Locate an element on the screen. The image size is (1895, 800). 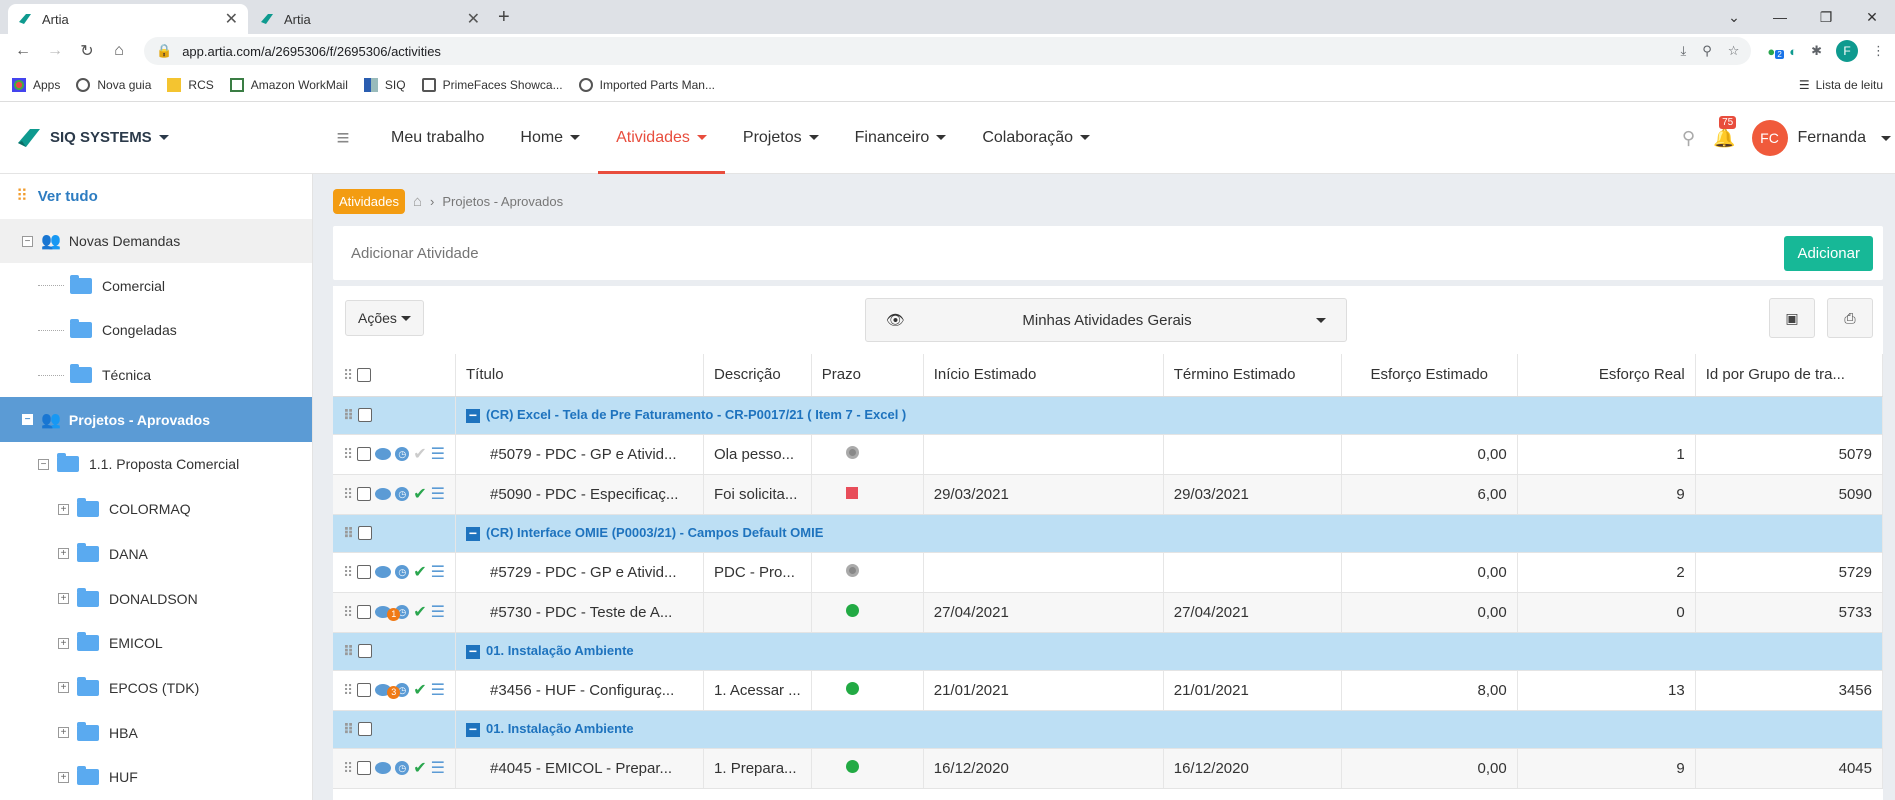
extension-icon: ● 2 is located at coordinates (1775, 51).